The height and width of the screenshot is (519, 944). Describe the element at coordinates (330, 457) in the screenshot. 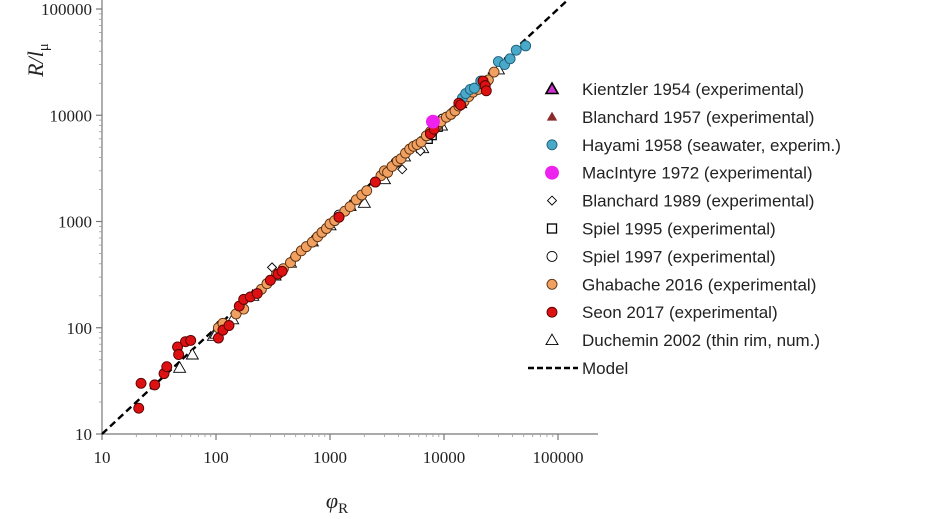

I see `x-tick-label: 1000` at that location.